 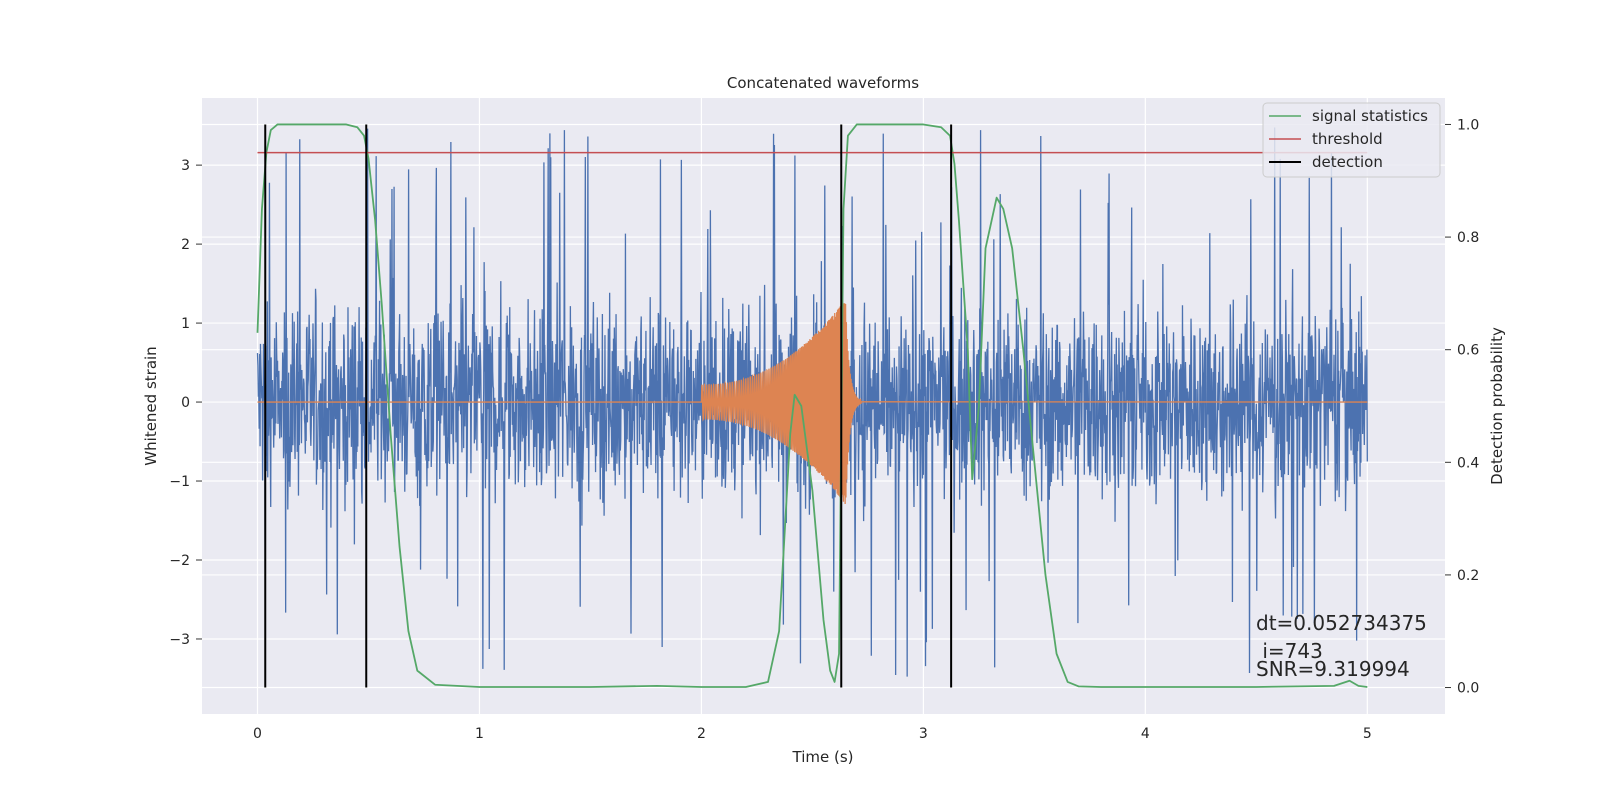 What do you see at coordinates (179, 482) in the screenshot?
I see `y-tick-label-left: −1` at bounding box center [179, 482].